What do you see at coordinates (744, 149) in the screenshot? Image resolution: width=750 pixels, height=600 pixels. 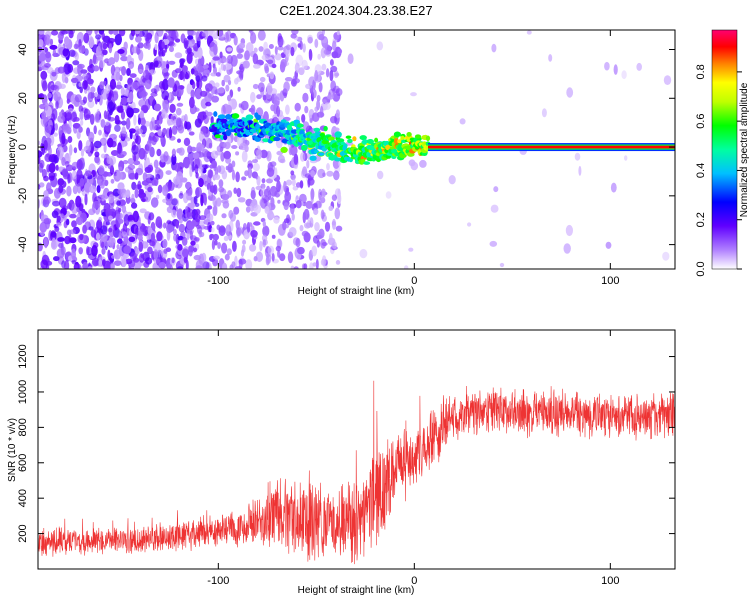 I see `colorbar-title: Normalized spectral amplitude` at bounding box center [744, 149].